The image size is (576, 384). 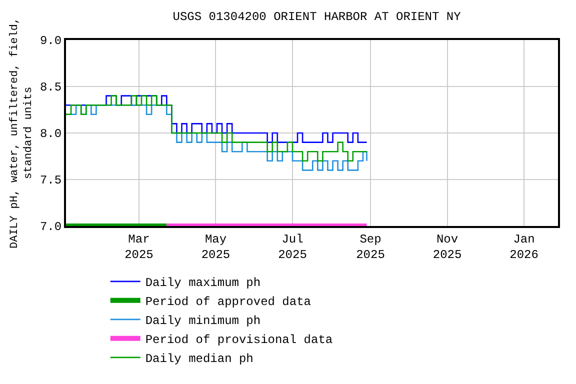 What do you see at coordinates (228, 302) in the screenshot?
I see `legend-label: Period of approved data` at bounding box center [228, 302].